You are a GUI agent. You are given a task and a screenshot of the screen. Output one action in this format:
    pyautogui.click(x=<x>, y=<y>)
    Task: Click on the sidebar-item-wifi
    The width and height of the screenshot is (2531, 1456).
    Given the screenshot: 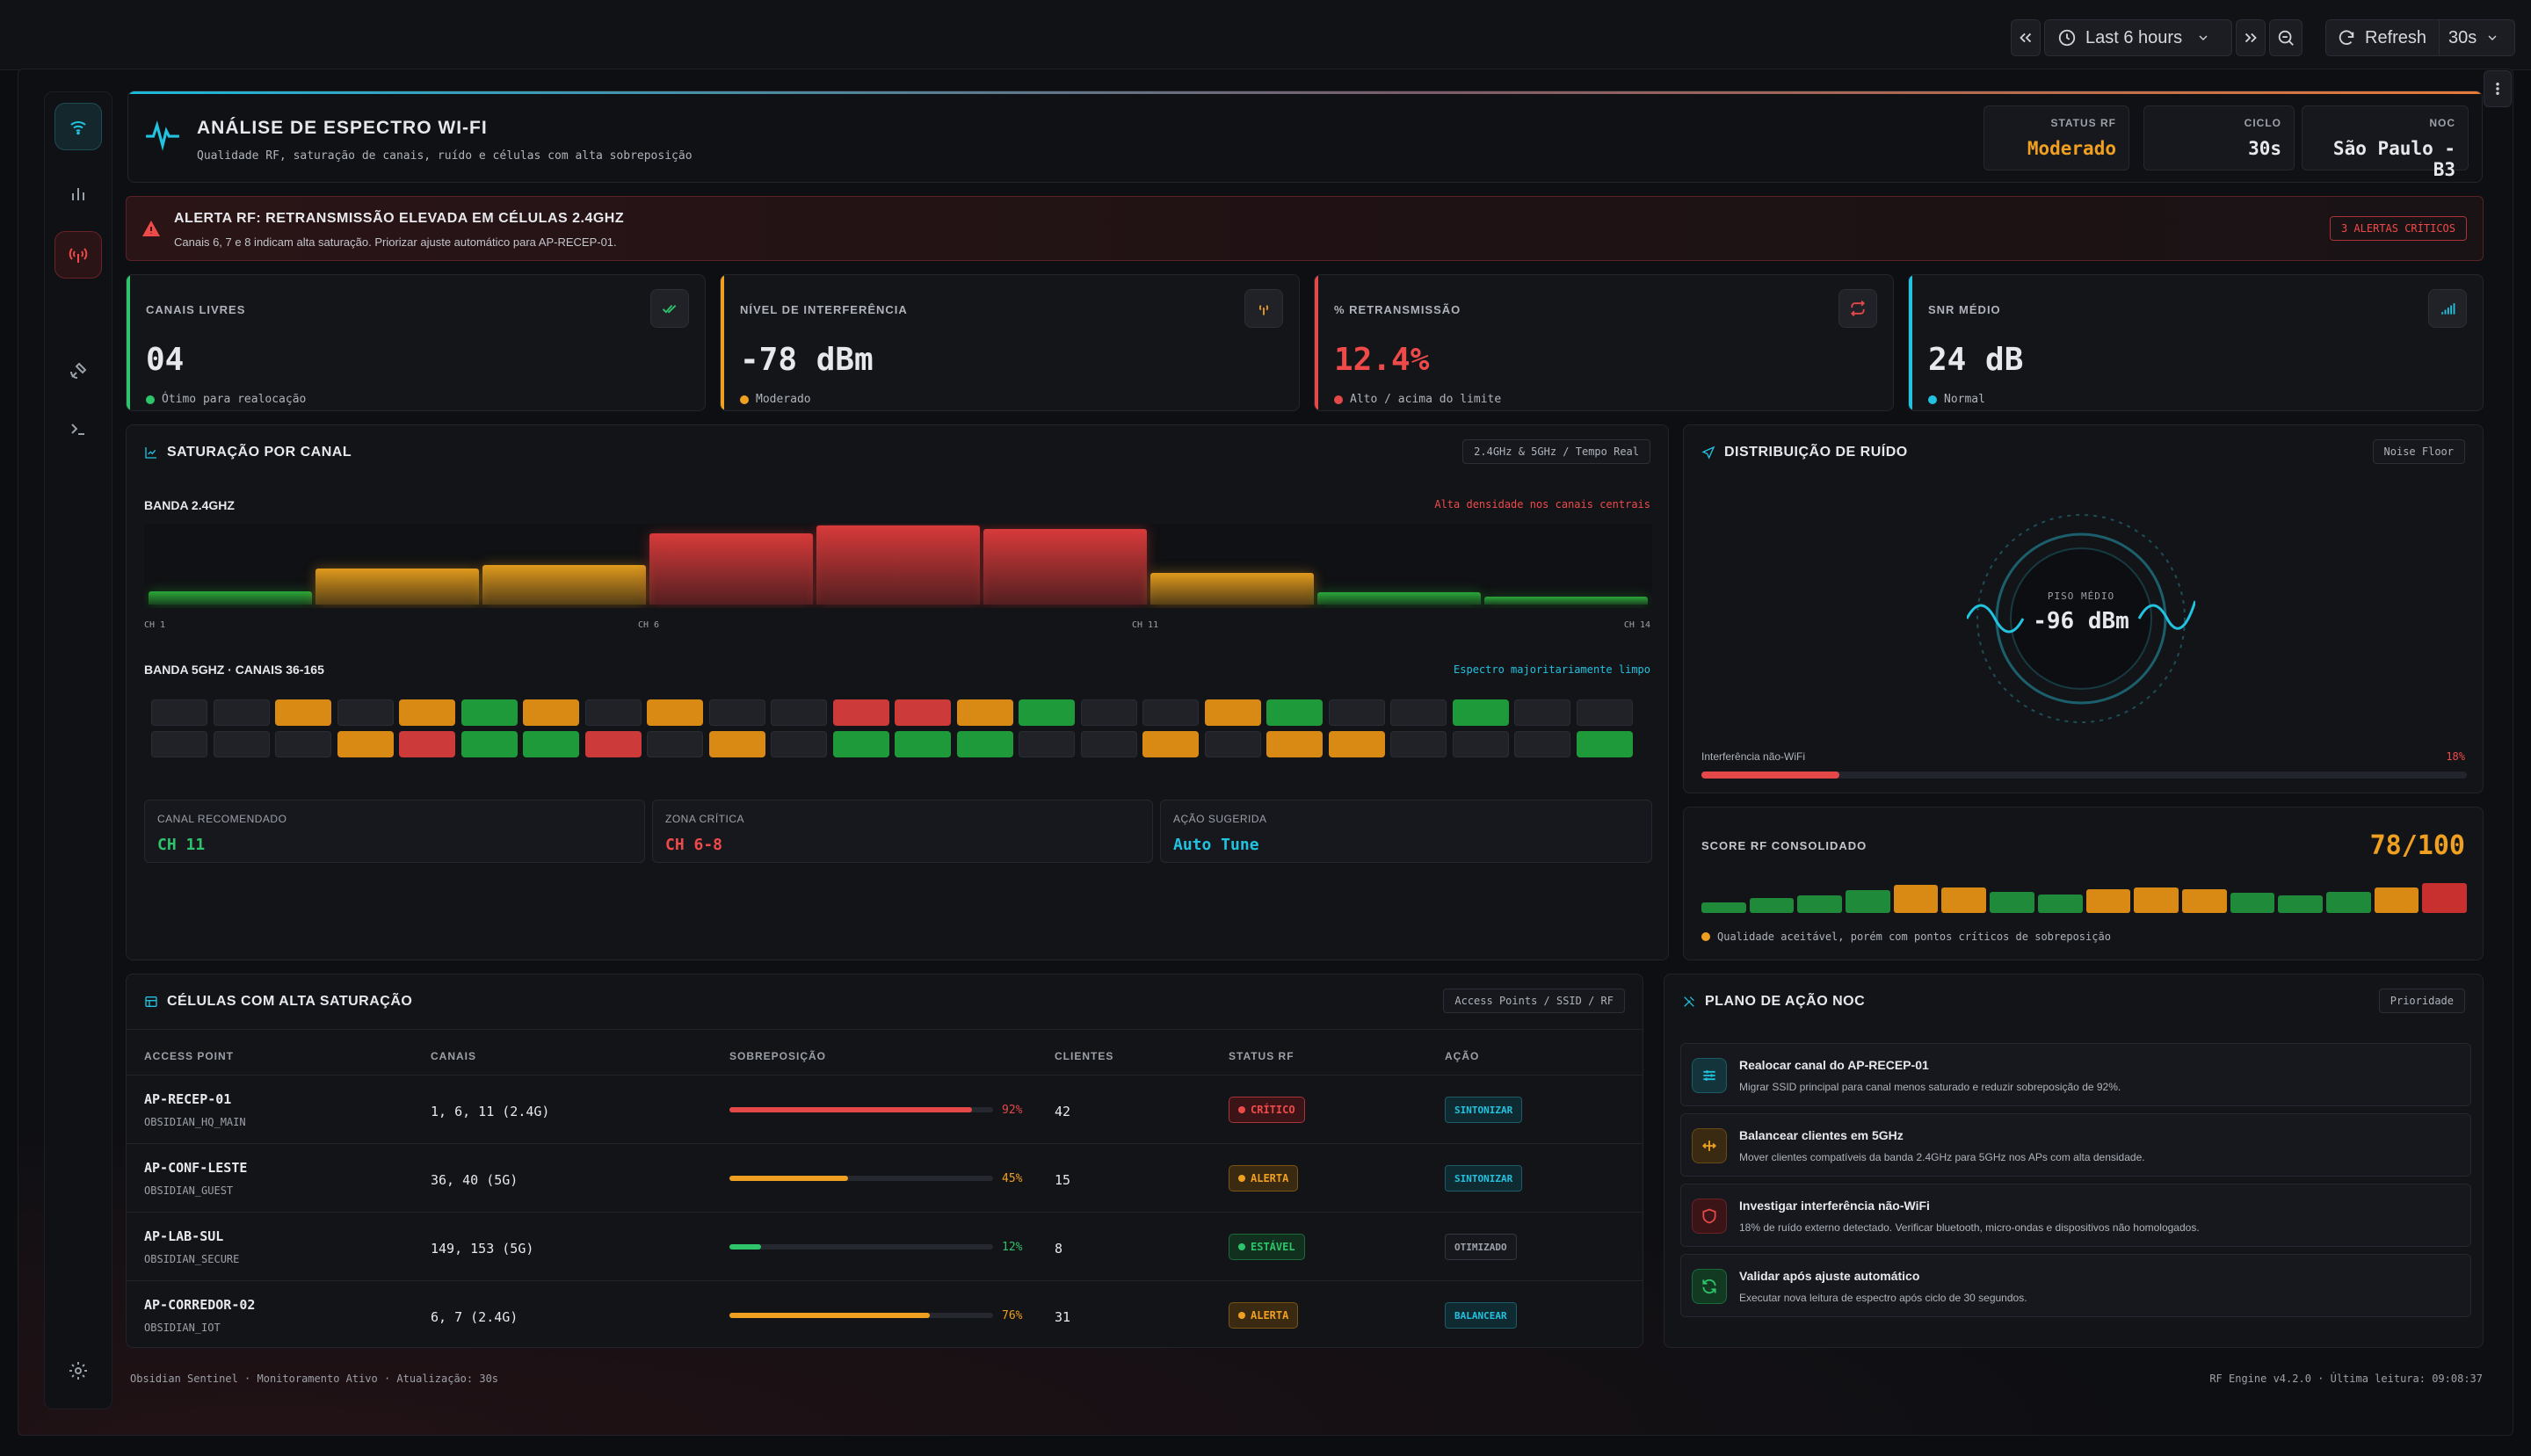 What is the action you would take?
    pyautogui.click(x=78, y=126)
    